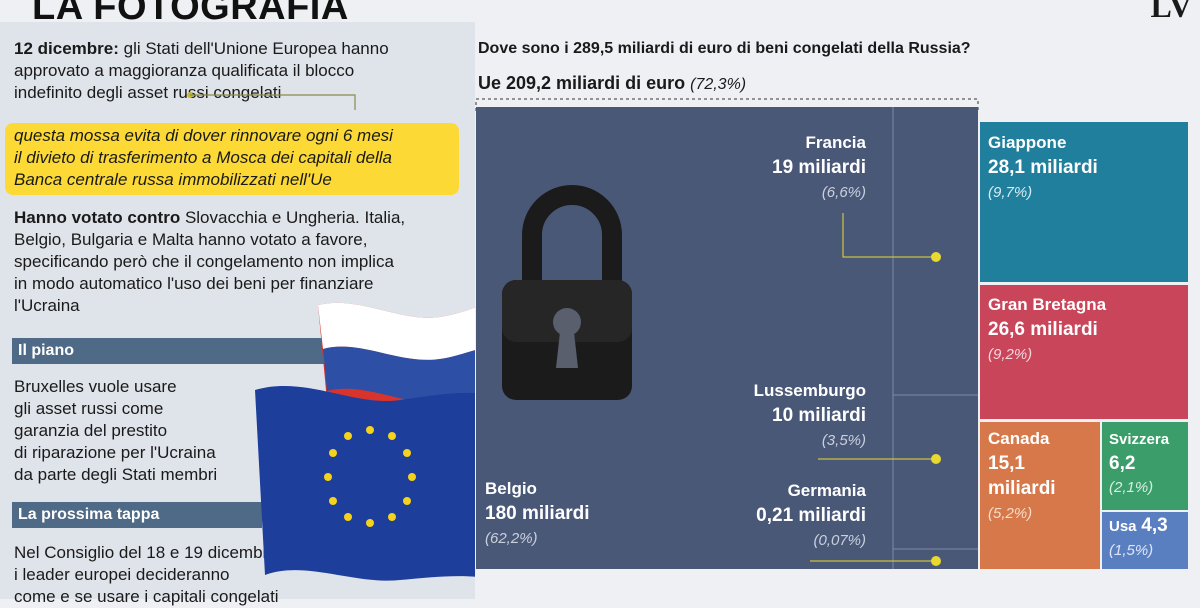  What do you see at coordinates (137, 515) in the screenshot?
I see `section-title-tappa: La prossima tappa` at bounding box center [137, 515].